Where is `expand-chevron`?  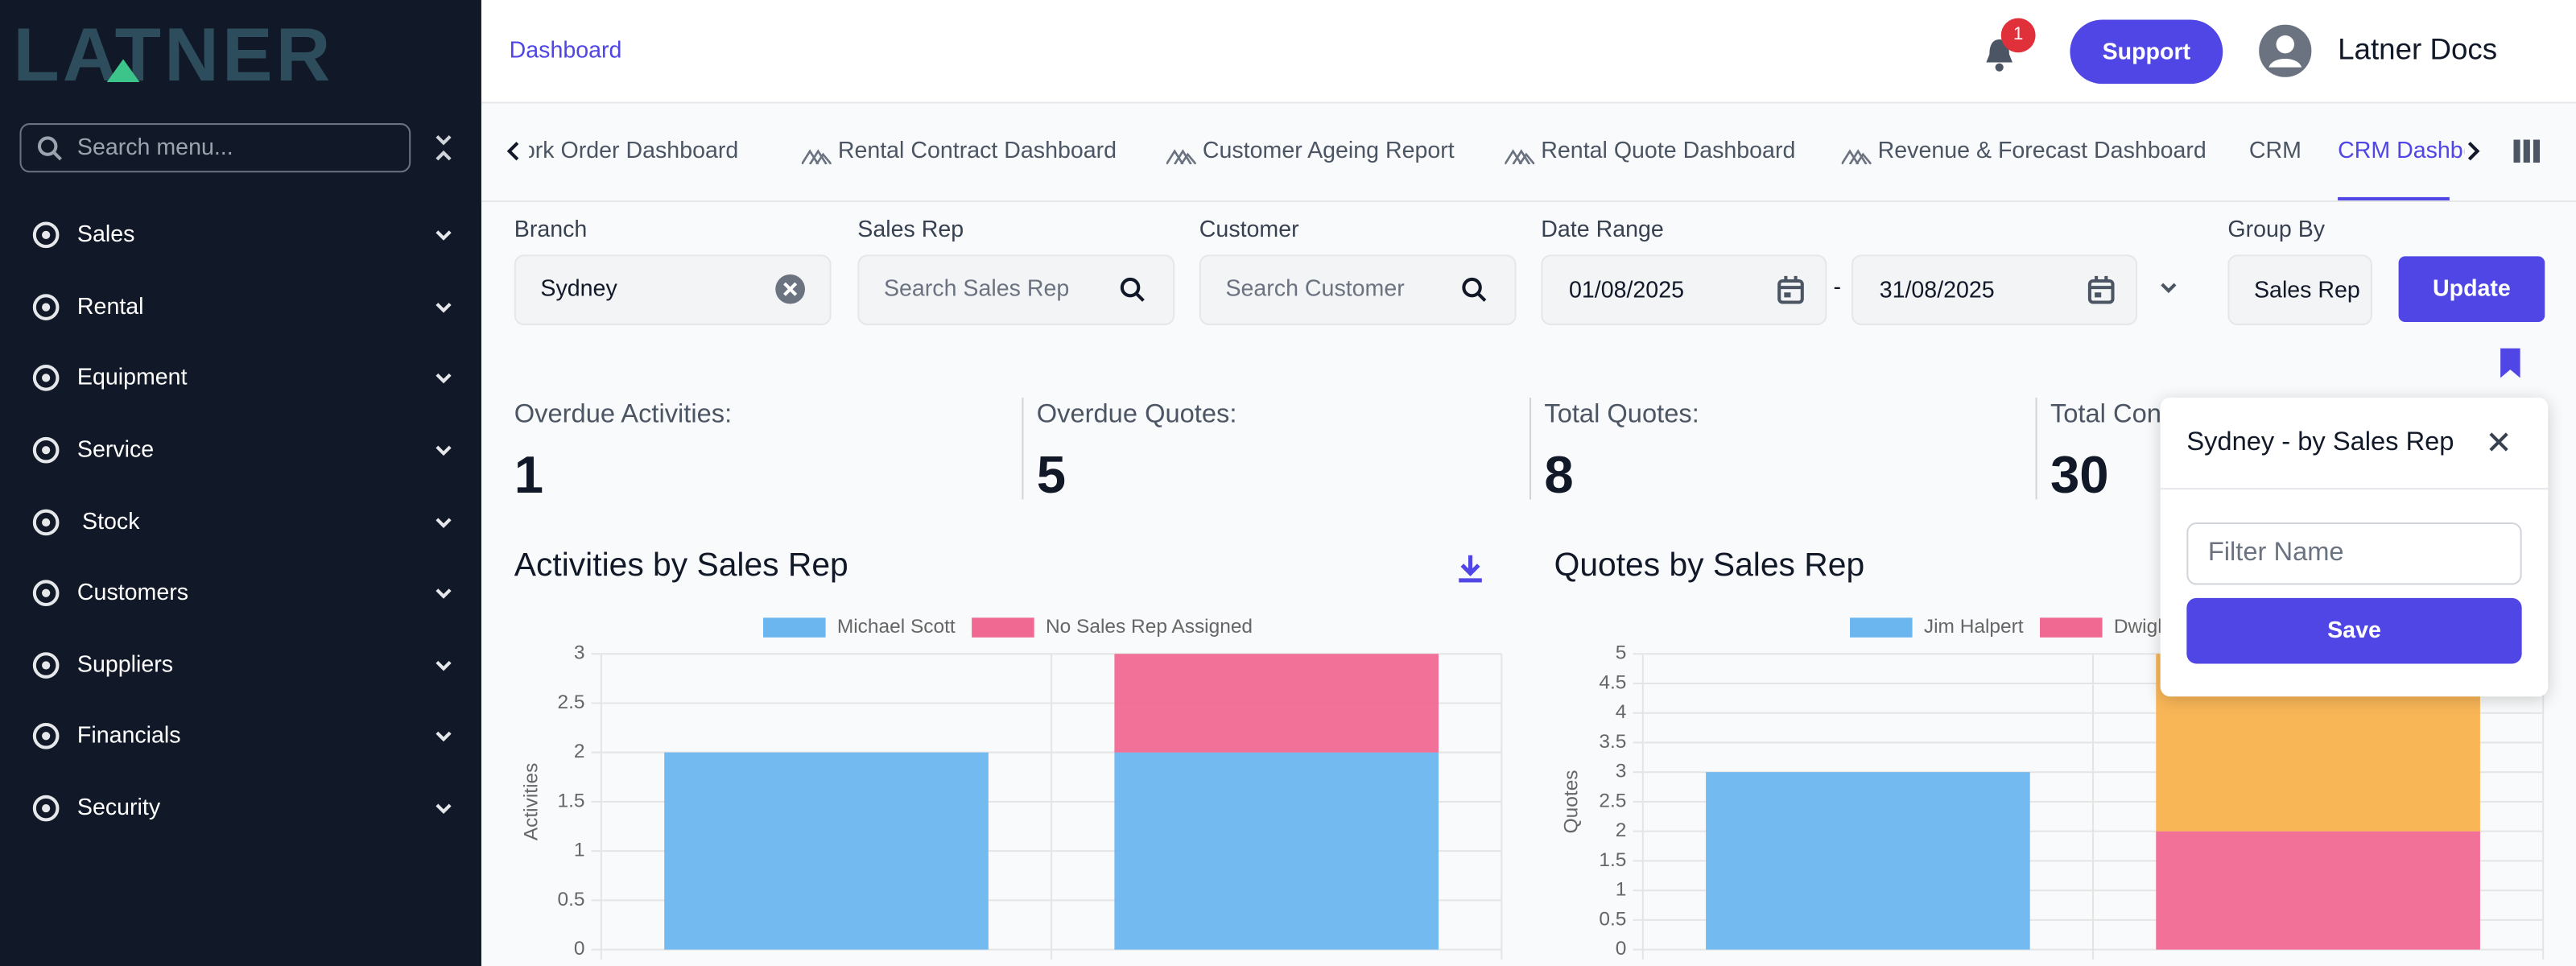 expand-chevron is located at coordinates (2169, 287).